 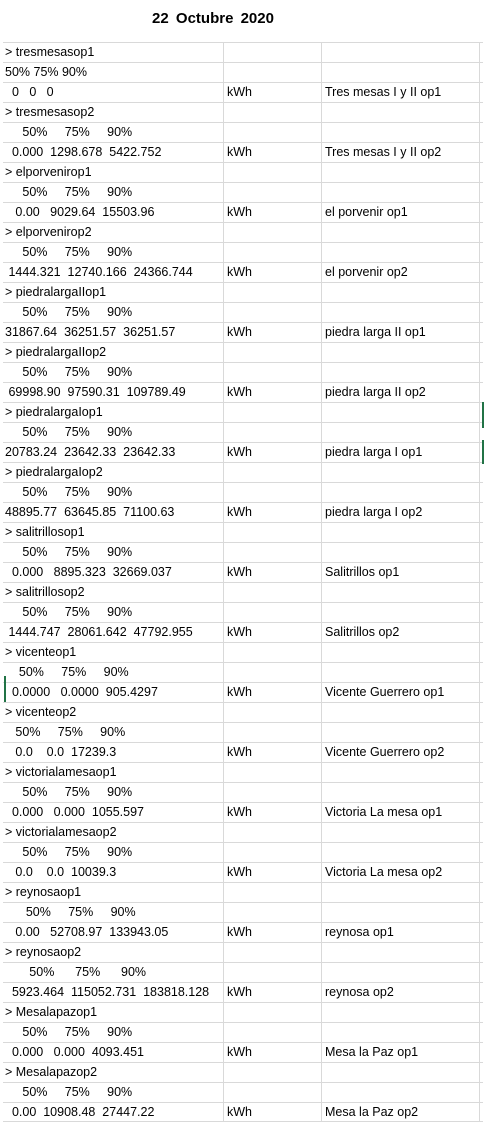 I want to click on sheet-row: > salitrillosop1, so click(x=243, y=532).